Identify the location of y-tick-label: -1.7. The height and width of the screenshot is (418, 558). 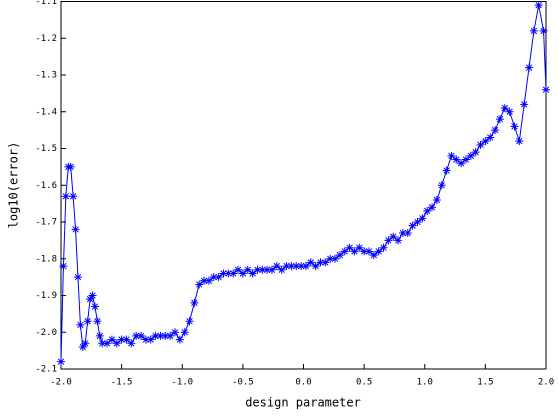
(46, 223).